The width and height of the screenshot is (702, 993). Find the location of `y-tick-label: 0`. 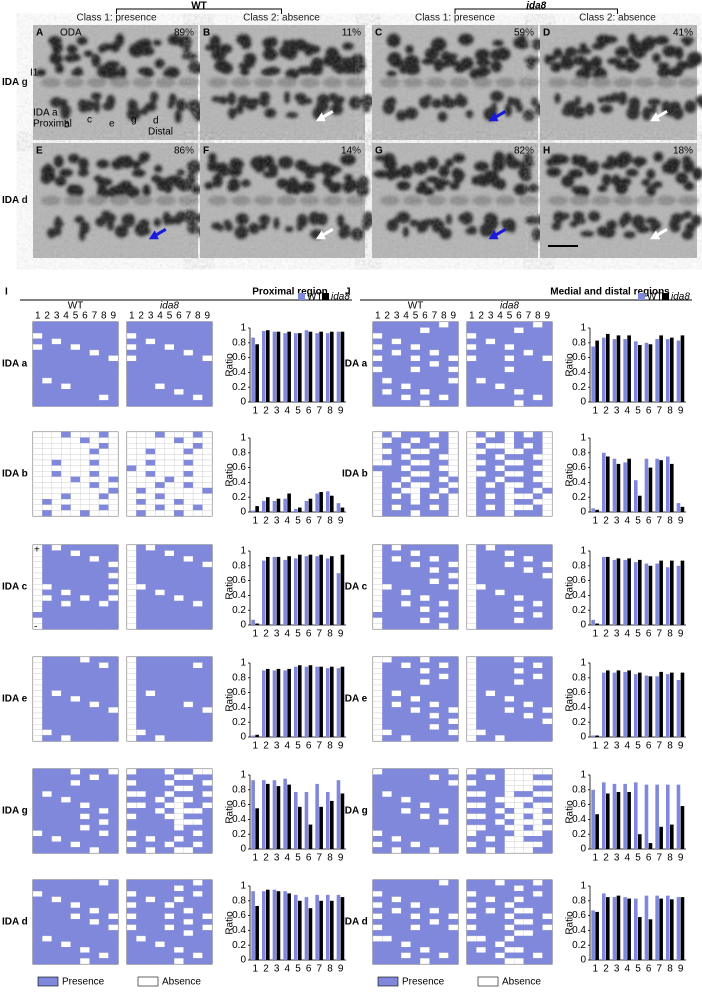

y-tick-label: 0 is located at coordinates (583, 737).